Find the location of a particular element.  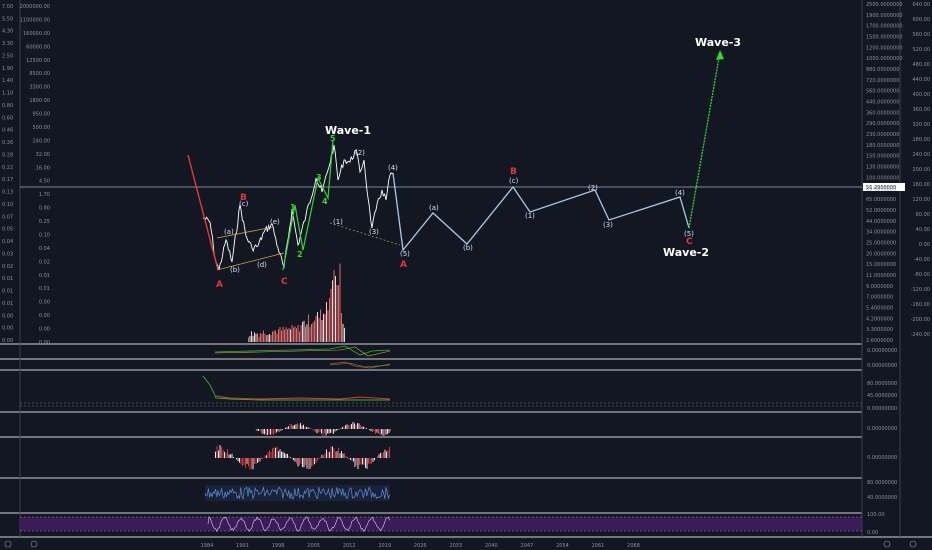

fit-icon is located at coordinates (913, 544).